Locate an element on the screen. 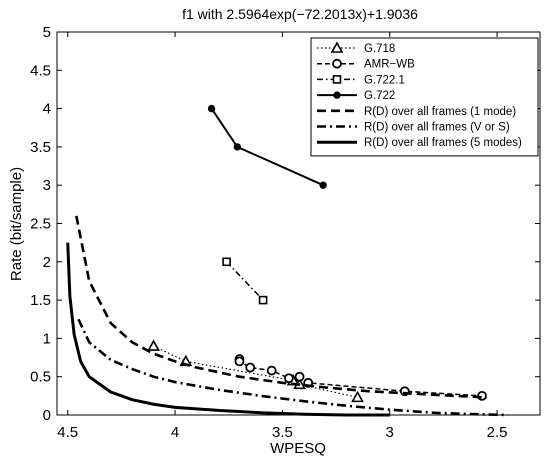 This screenshot has width=550, height=464. x-tick-label-2: 3.5 is located at coordinates (282, 432).